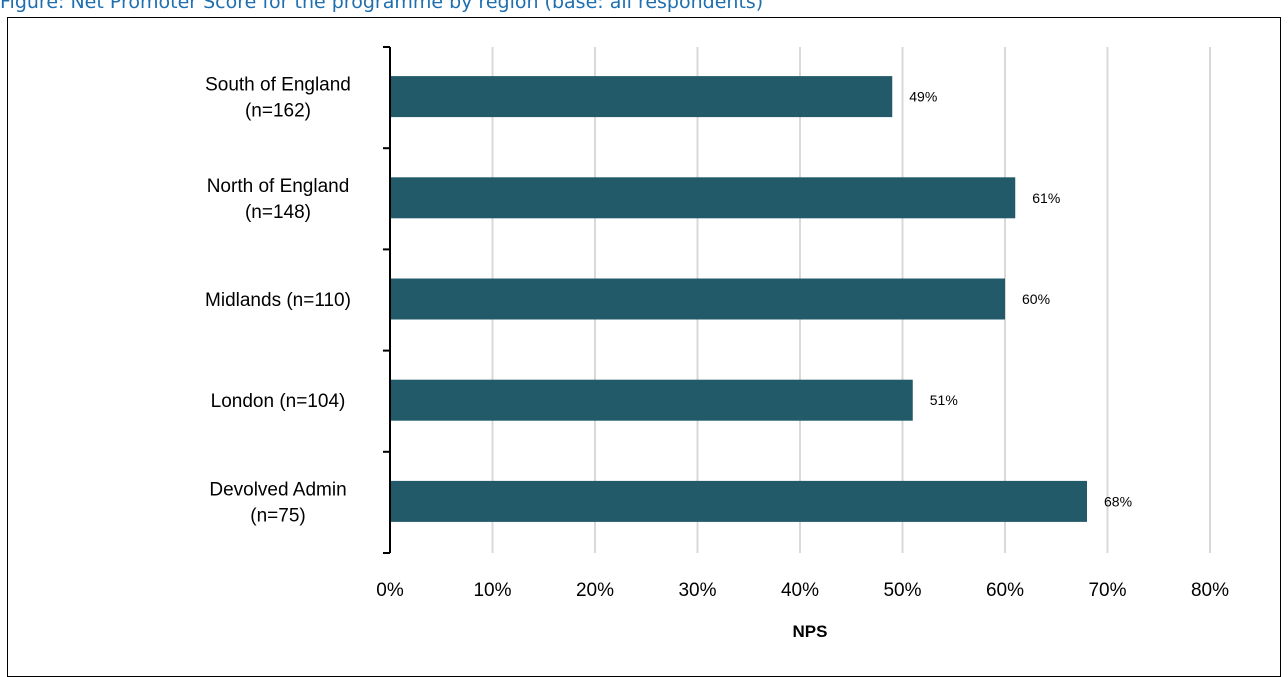 This screenshot has height=677, width=1288. I want to click on data-label: 68%, so click(1118, 501).